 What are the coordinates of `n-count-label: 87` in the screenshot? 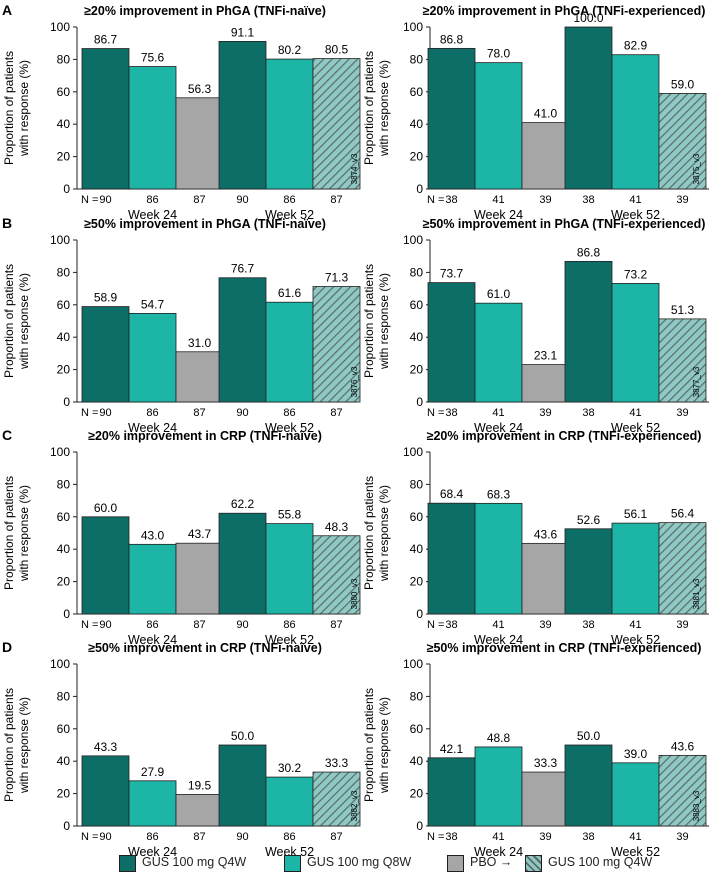 It's located at (199, 200).